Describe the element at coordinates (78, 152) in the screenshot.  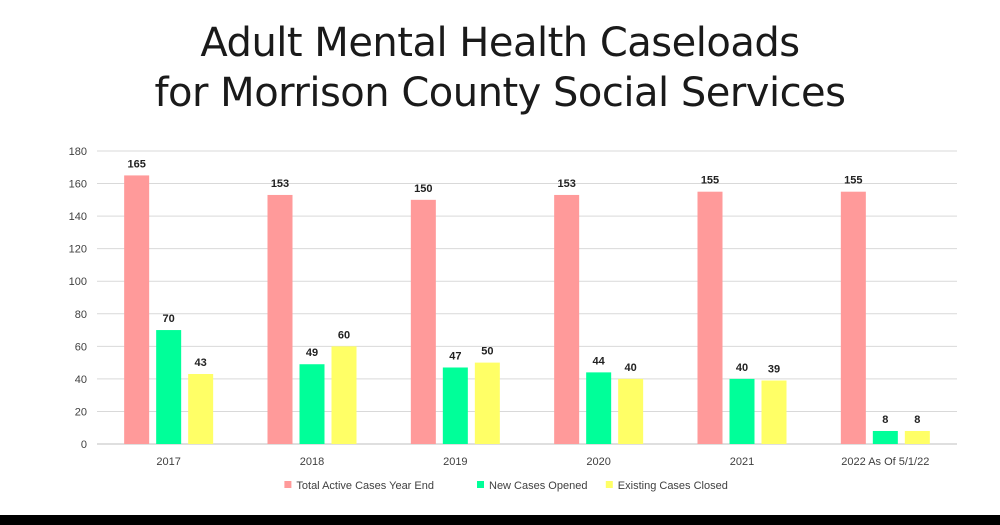
I see `y-tick-label: 180` at that location.